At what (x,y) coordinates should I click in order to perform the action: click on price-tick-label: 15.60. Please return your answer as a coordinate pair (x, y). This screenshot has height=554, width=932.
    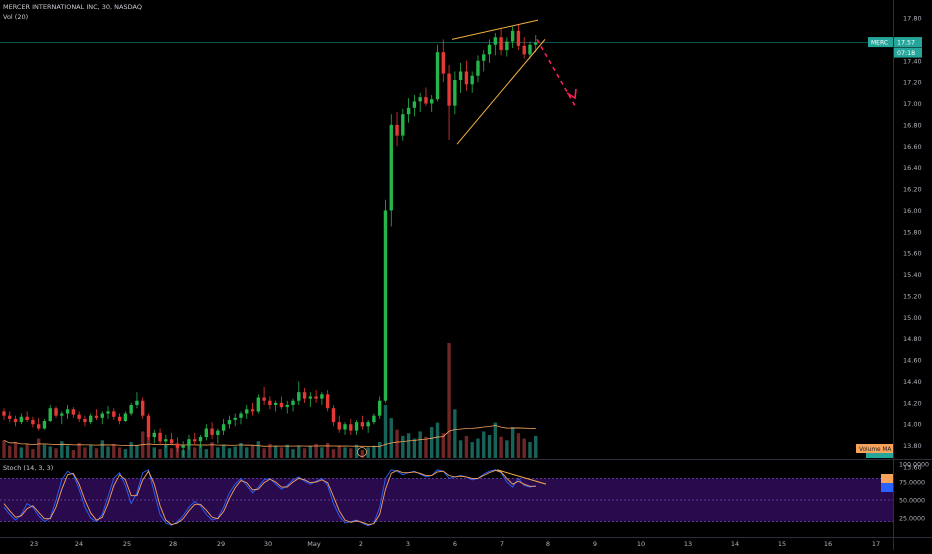
    Looking at the image, I should click on (912, 254).